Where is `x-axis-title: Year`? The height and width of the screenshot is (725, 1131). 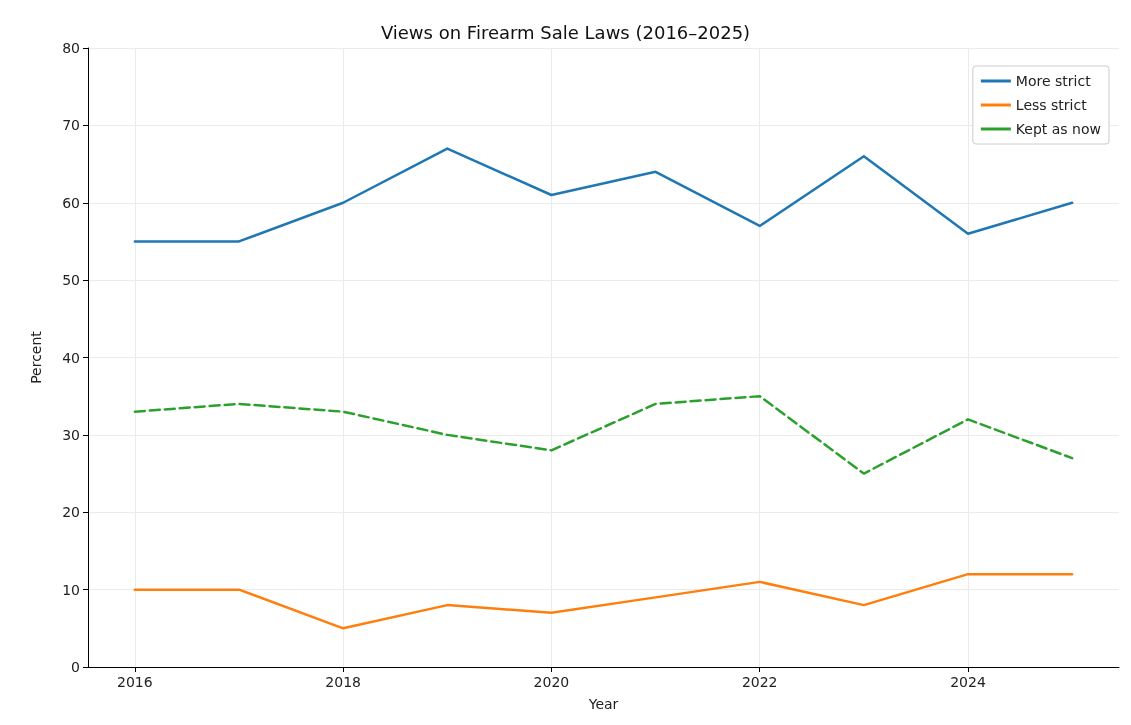
x-axis-title: Year is located at coordinates (603, 704).